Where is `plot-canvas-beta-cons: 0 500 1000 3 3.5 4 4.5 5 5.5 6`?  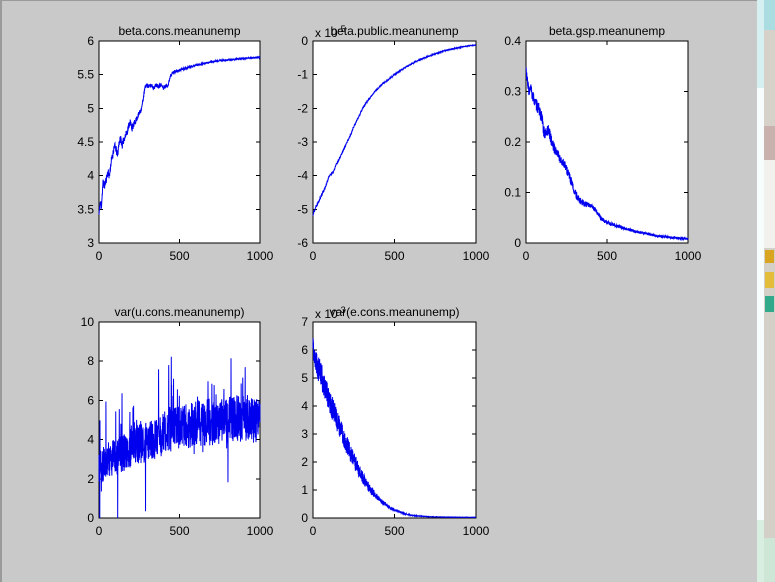
plot-canvas-beta-cons: 0 500 1000 3 3.5 4 4.5 5 5.5 6 is located at coordinates (175, 148).